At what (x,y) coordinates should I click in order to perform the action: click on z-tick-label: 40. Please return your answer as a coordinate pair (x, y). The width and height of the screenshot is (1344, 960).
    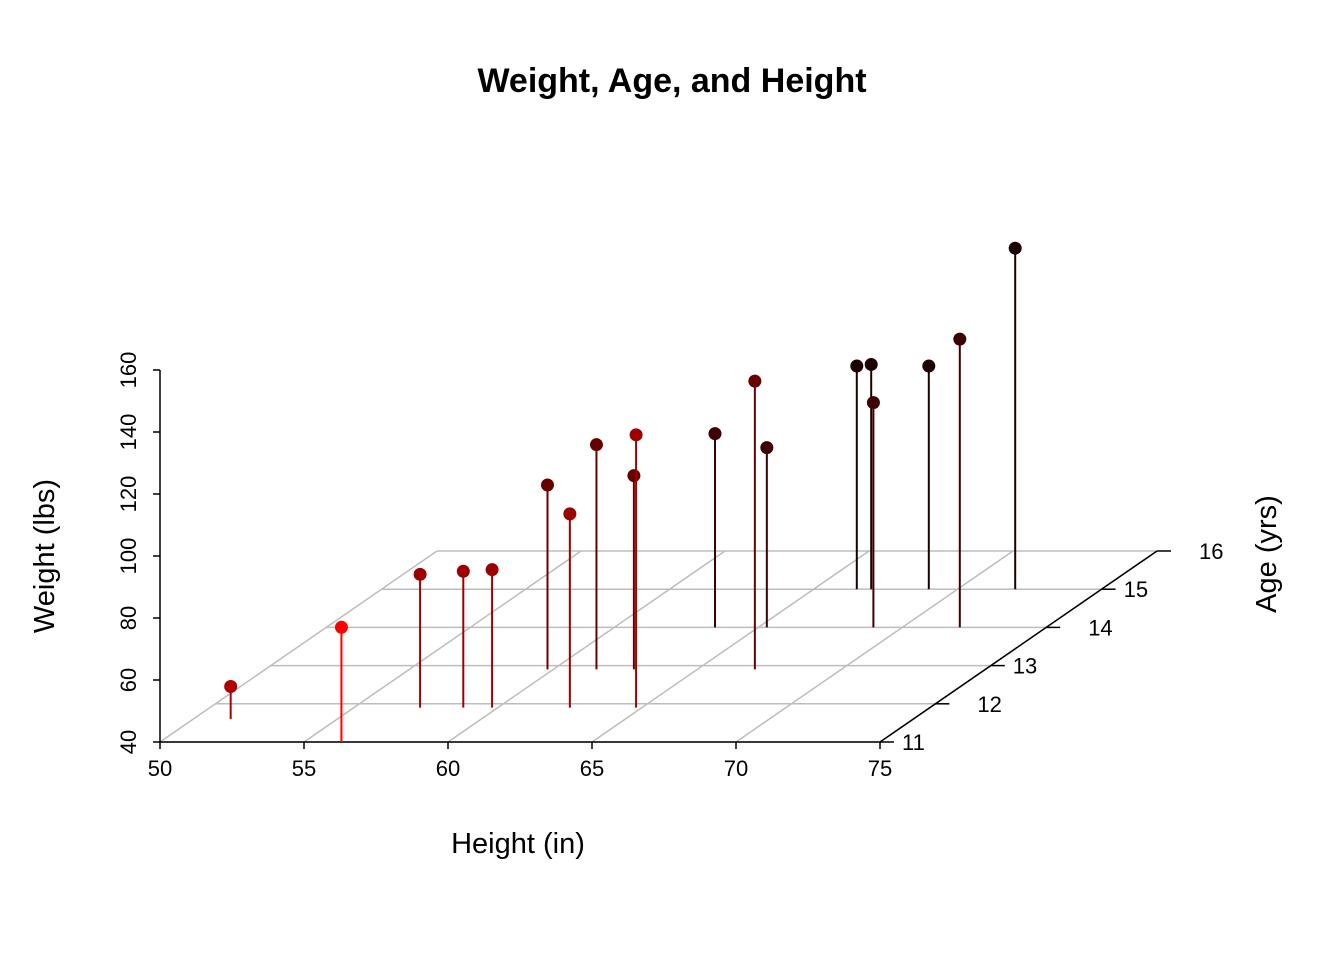
    Looking at the image, I should click on (128, 742).